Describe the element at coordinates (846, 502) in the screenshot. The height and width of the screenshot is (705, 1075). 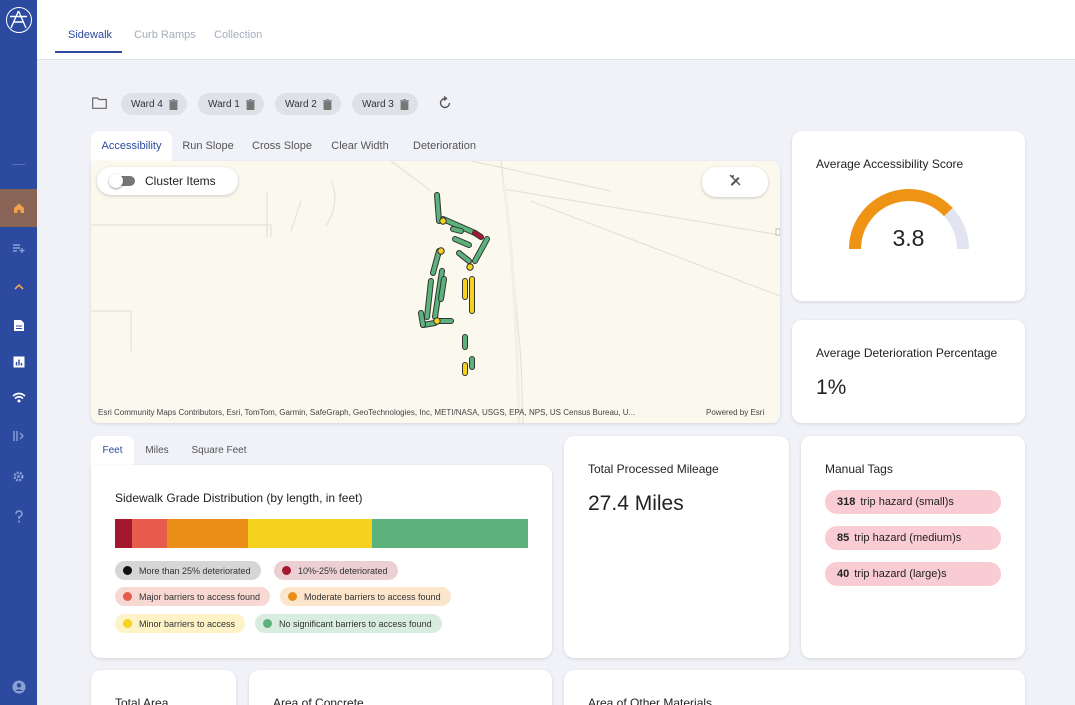
I see `tag-count: 318` at that location.